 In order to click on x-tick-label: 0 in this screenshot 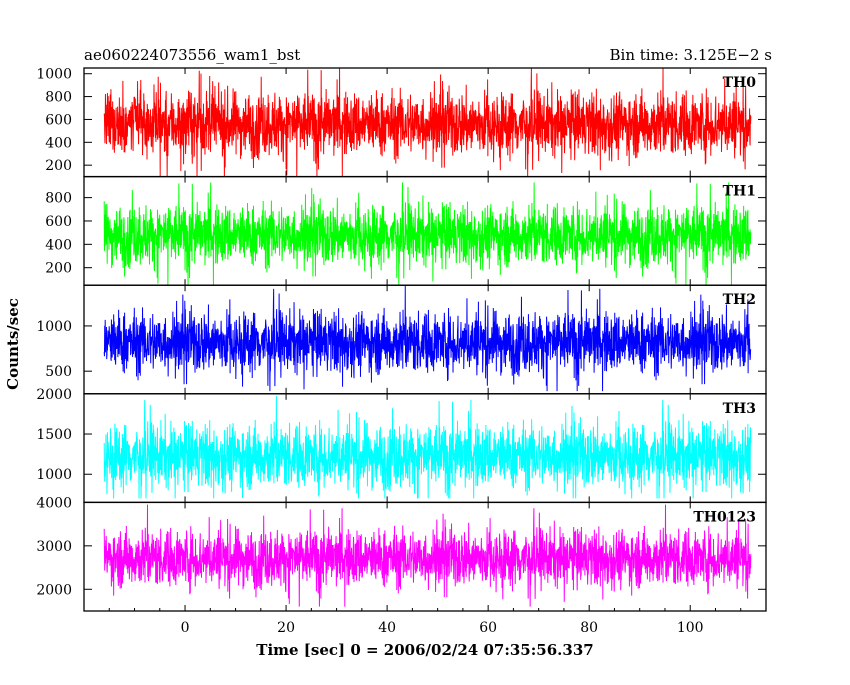, I will do `click(185, 628)`.